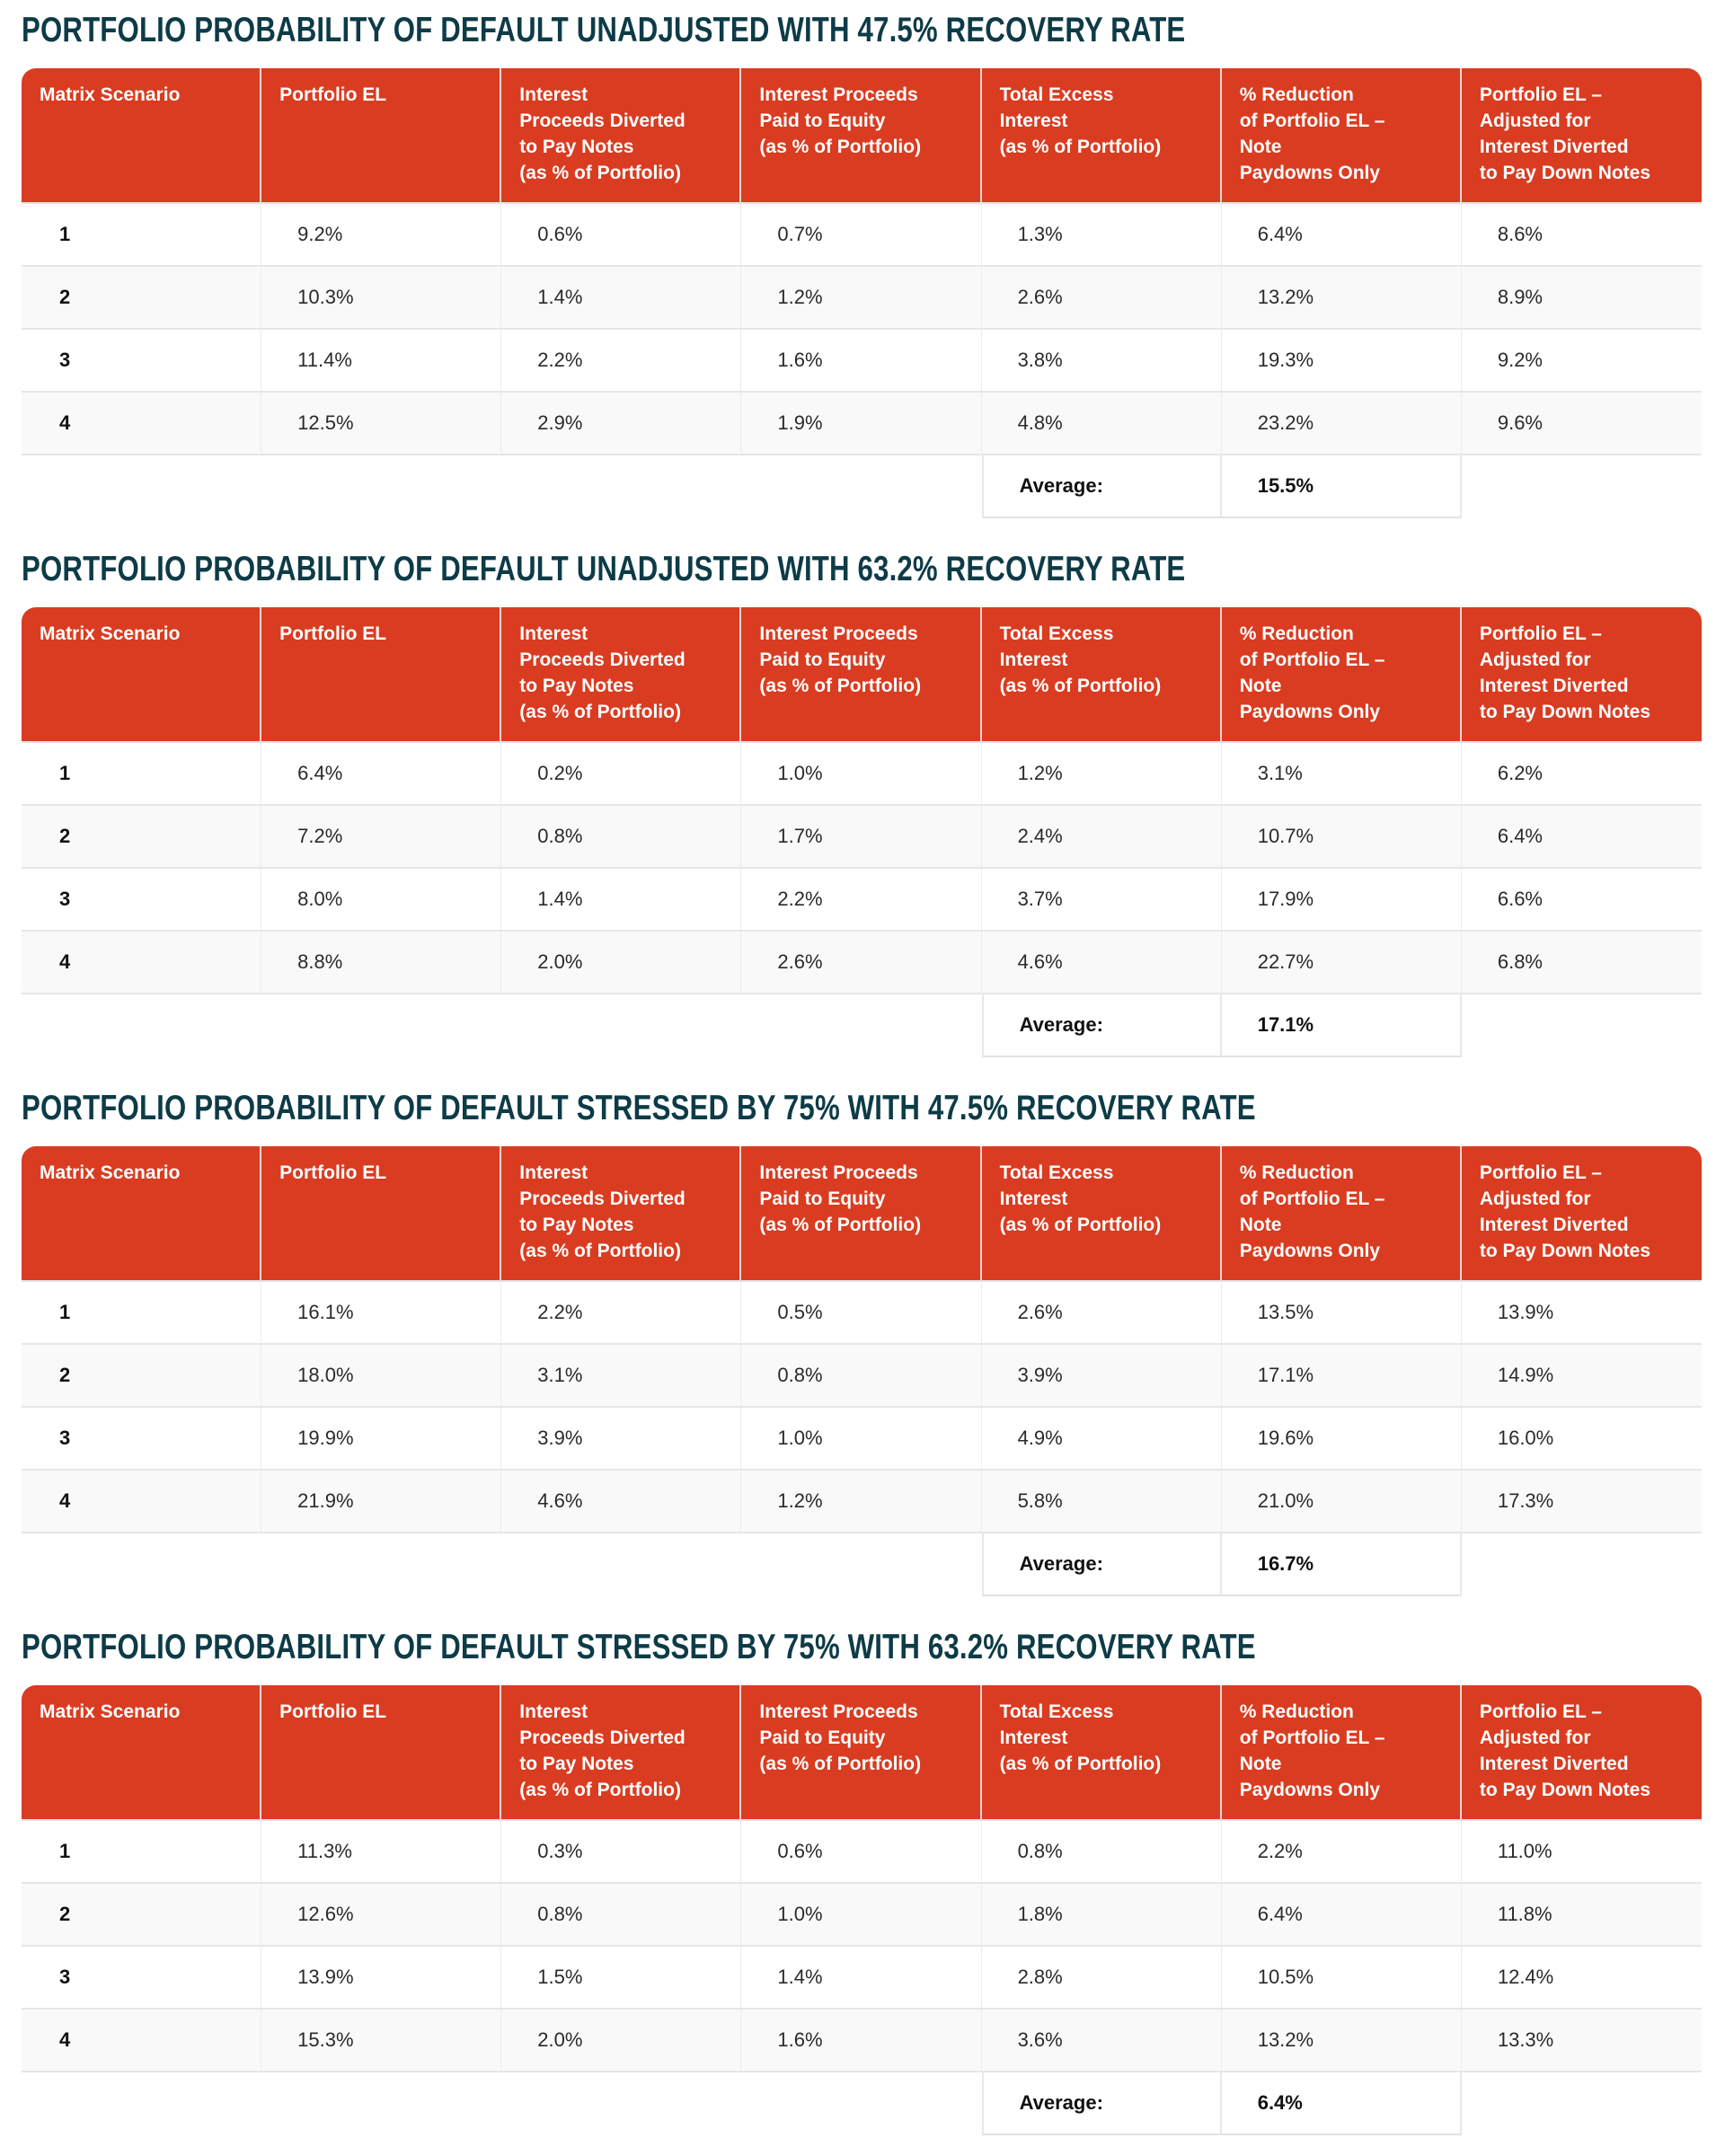  I want to click on cell-pct-reduction: 17.9%, so click(1341, 900).